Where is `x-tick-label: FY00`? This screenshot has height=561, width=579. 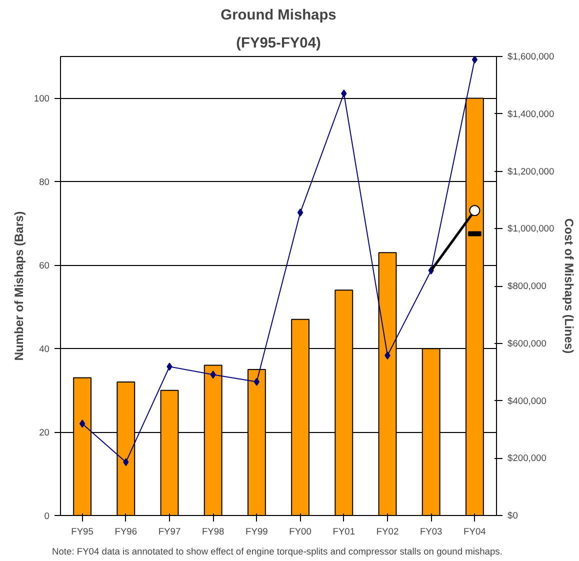
x-tick-label: FY00 is located at coordinates (300, 531).